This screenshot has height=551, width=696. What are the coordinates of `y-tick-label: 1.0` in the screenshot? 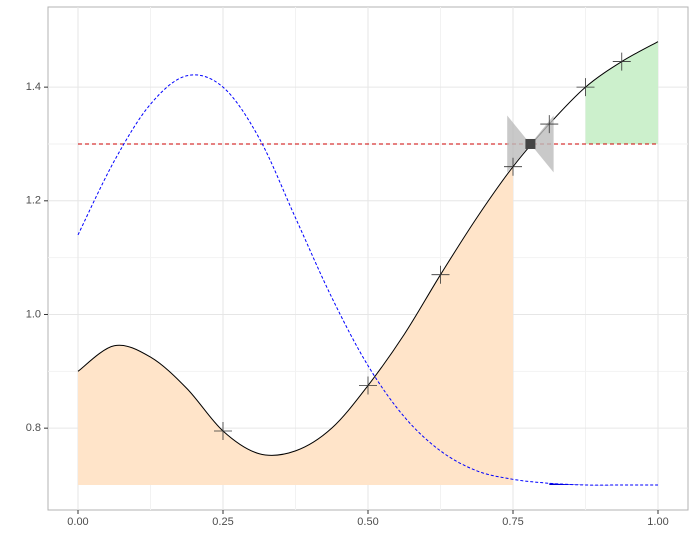 It's located at (33, 314).